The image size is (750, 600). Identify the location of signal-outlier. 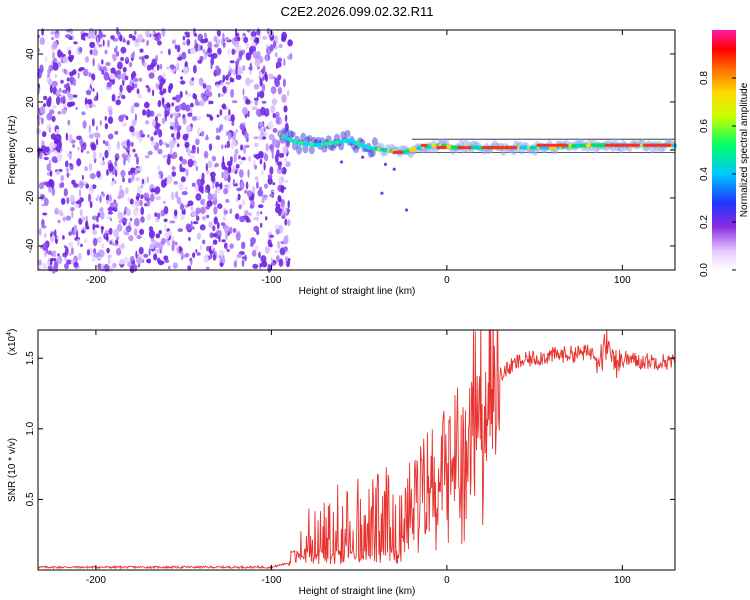
(406, 210).